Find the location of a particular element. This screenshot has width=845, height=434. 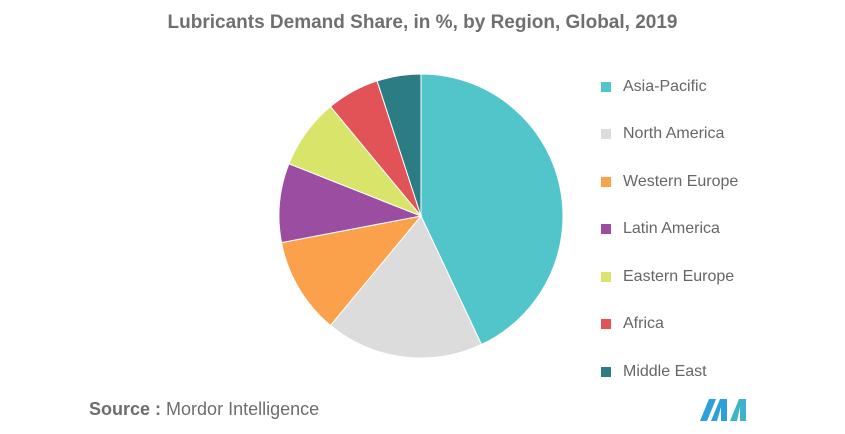

legend-item: Eastern Europe is located at coordinates (669, 277).